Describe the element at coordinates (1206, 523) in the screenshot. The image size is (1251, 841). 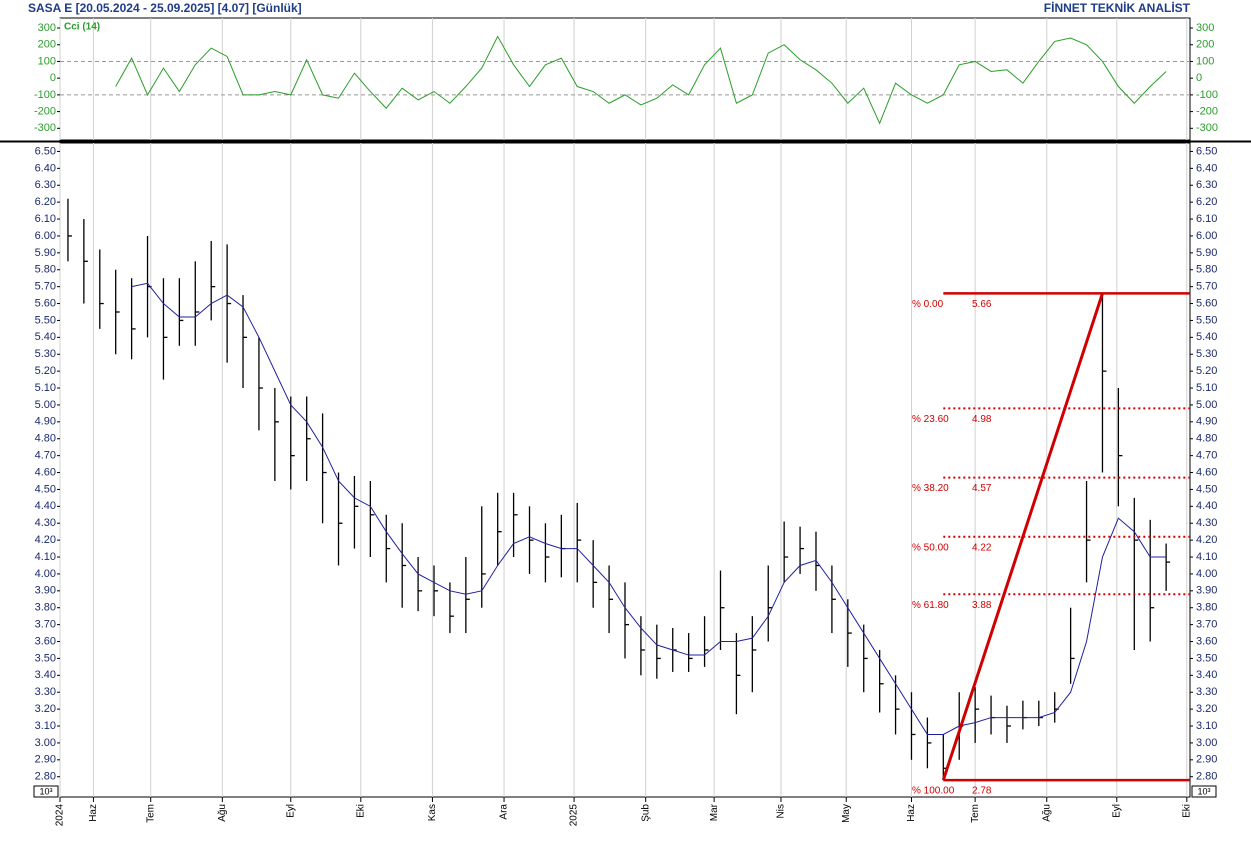
I see `y-tick-label: 4.30` at that location.